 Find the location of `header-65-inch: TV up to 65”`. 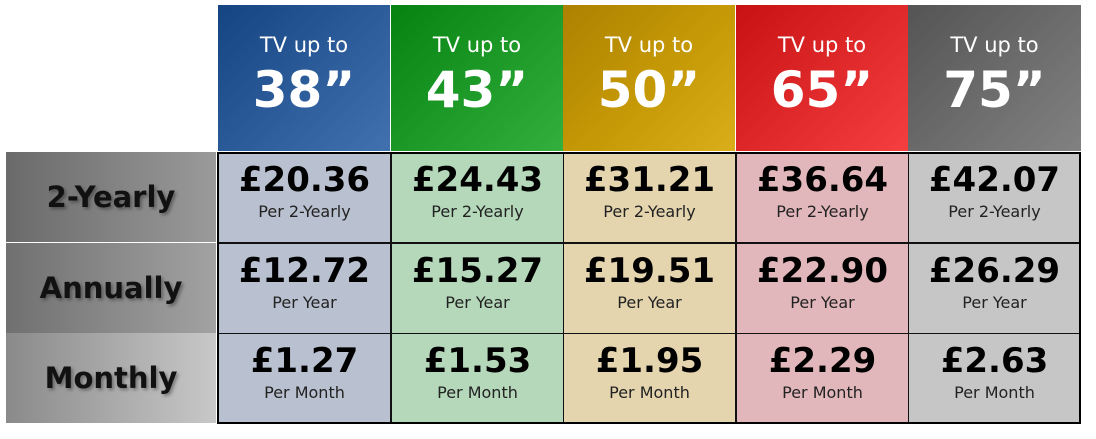

header-65-inch: TV up to 65” is located at coordinates (822, 78).